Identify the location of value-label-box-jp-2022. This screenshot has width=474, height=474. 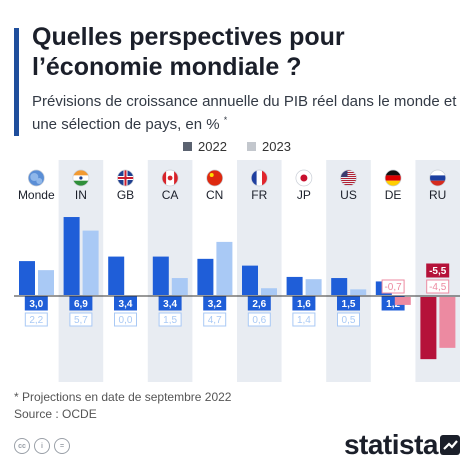
(304, 303).